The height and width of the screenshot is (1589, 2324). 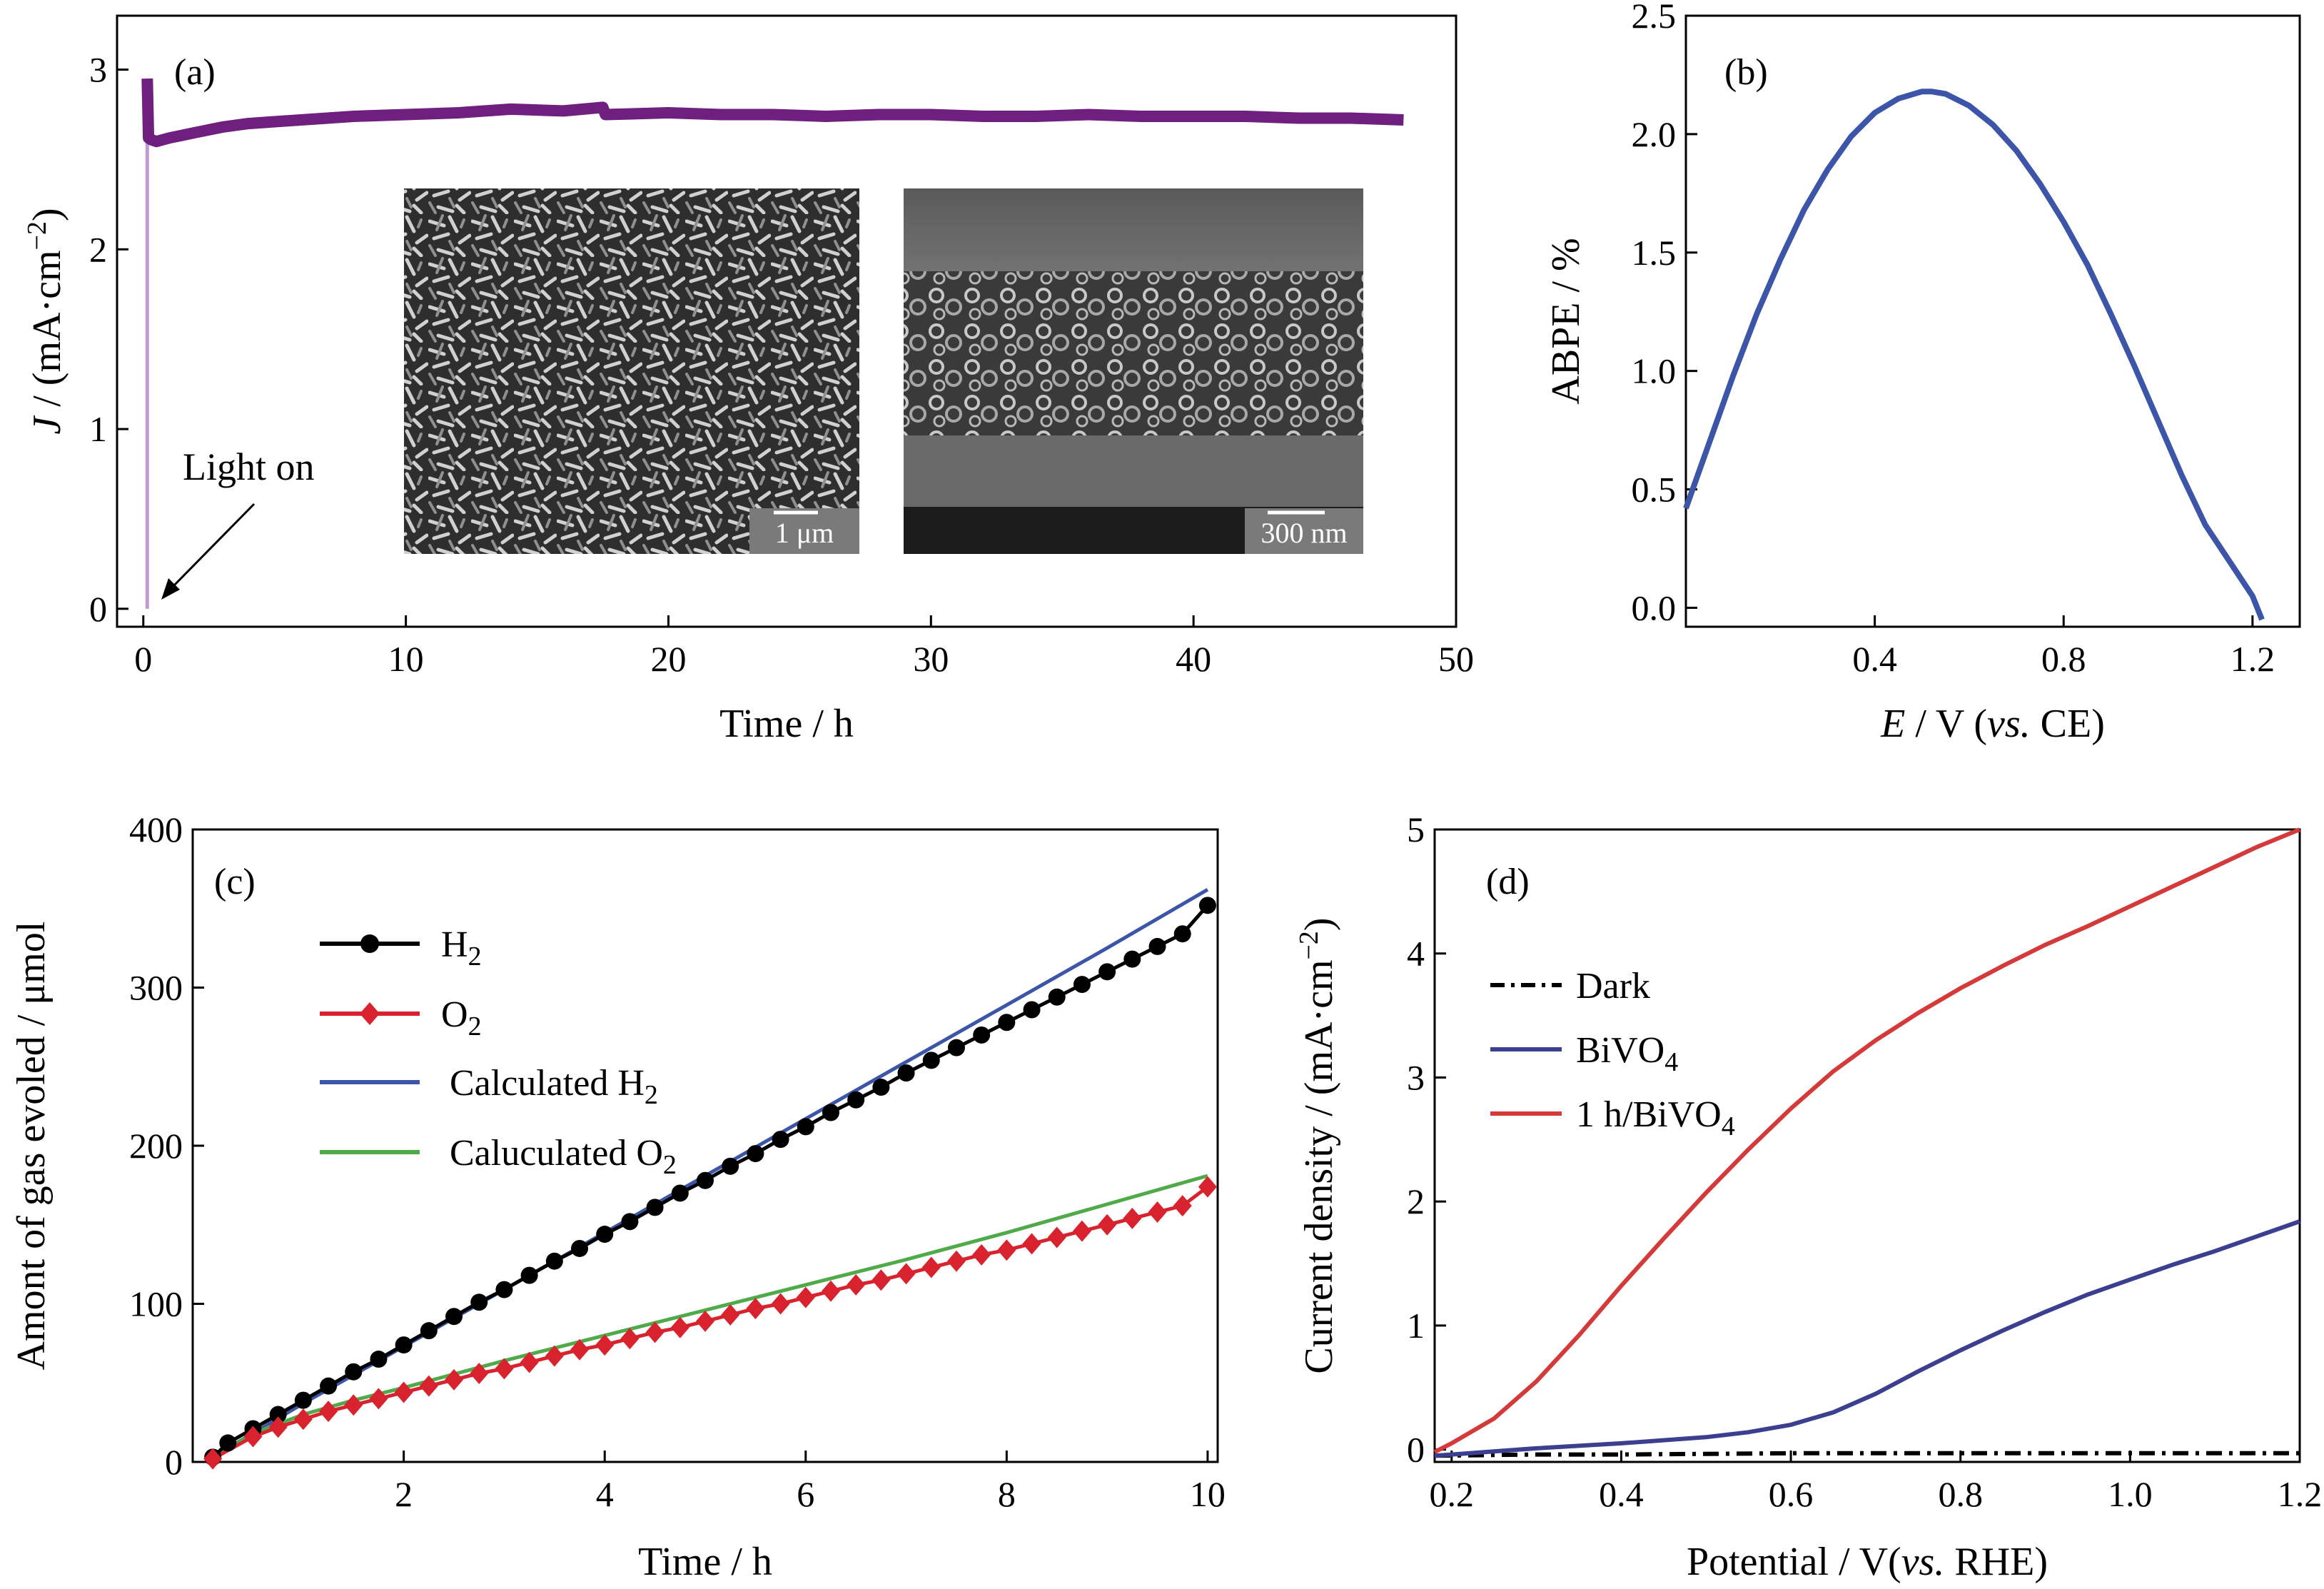 I want to click on legend-label-c-0: H2, so click(x=462, y=948).